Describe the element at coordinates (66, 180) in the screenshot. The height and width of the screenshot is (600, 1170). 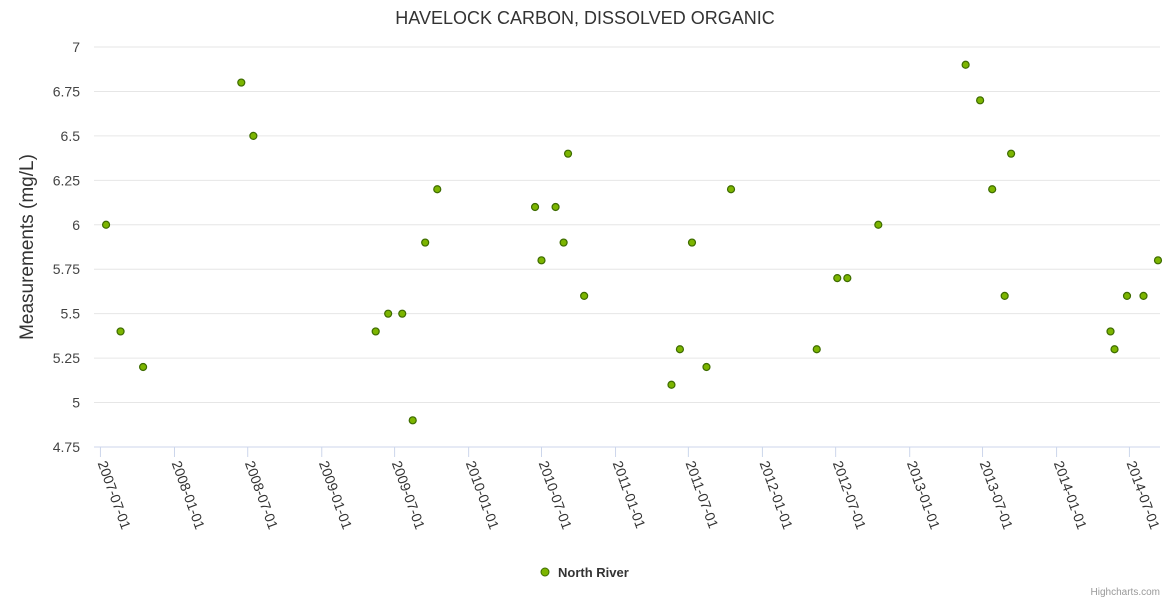
I see `y-tick-label: 6.25` at that location.